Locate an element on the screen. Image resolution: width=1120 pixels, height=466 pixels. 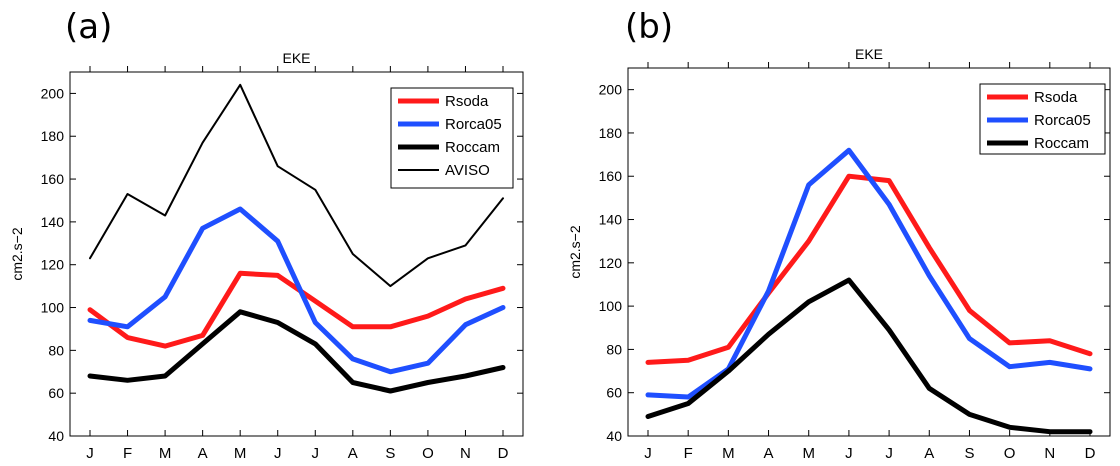
chart-a-legend-label-rsoda: Rsoda is located at coordinates (467, 101).